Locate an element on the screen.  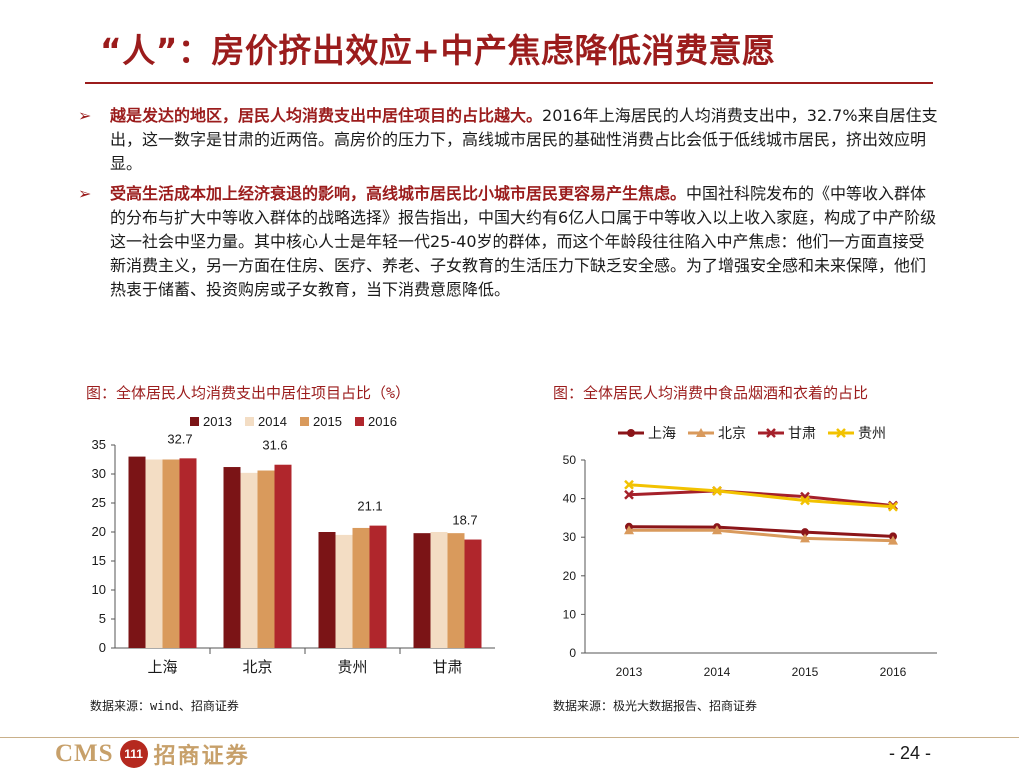
legend-label: 贵州 is located at coordinates (872, 433).